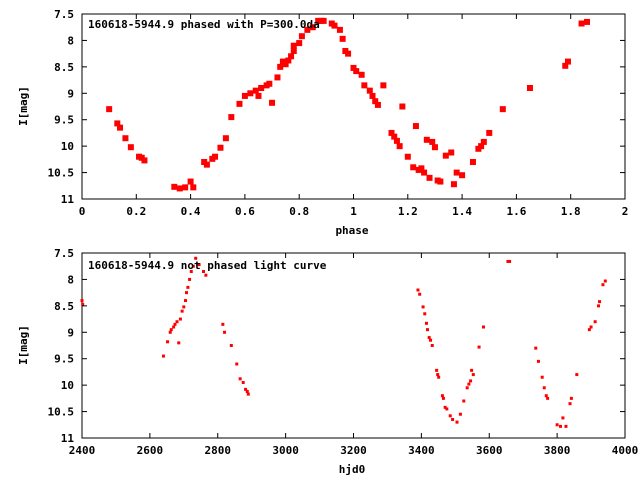 This screenshot has height=480, width=640. I want to click on x-tick-label: 1.4, so click(462, 211).